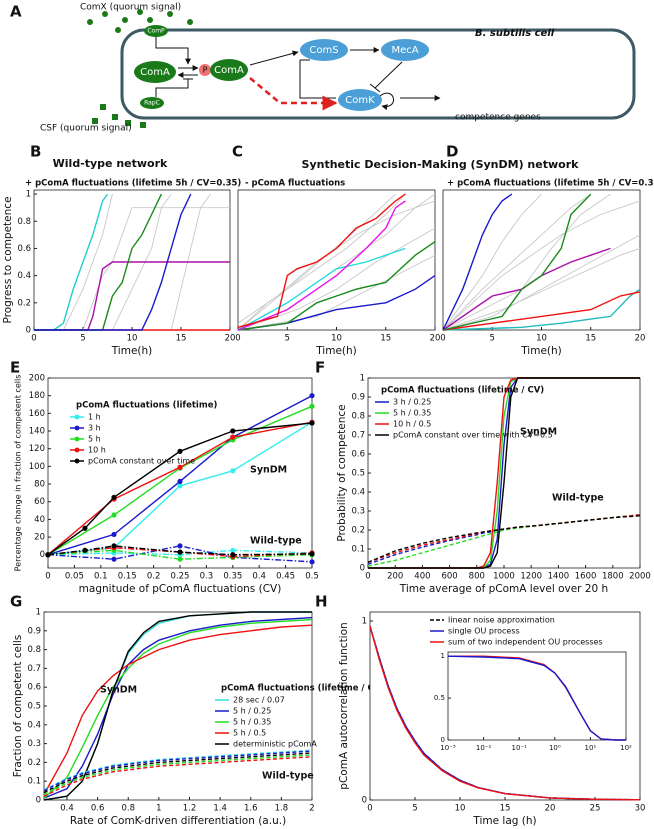  What do you see at coordinates (312, 577) in the screenshot?
I see `x-tick-label: 0.5` at bounding box center [312, 577].